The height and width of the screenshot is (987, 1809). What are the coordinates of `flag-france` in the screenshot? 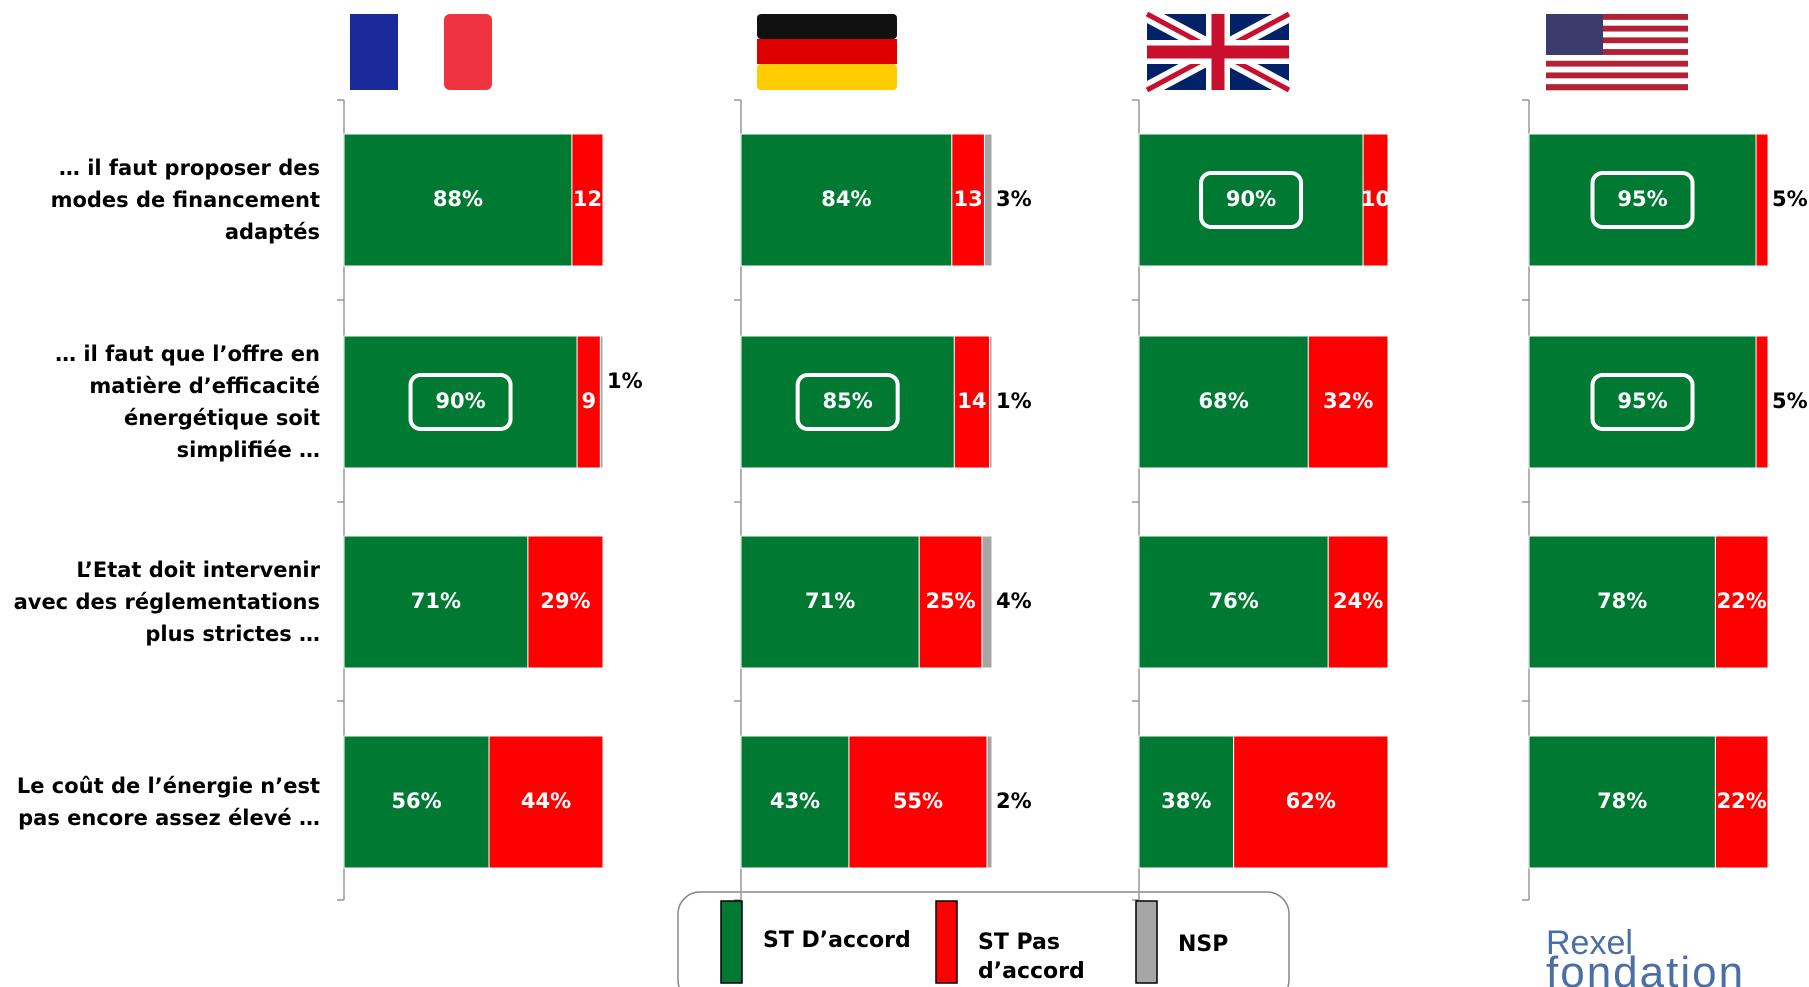 It's located at (421, 52).